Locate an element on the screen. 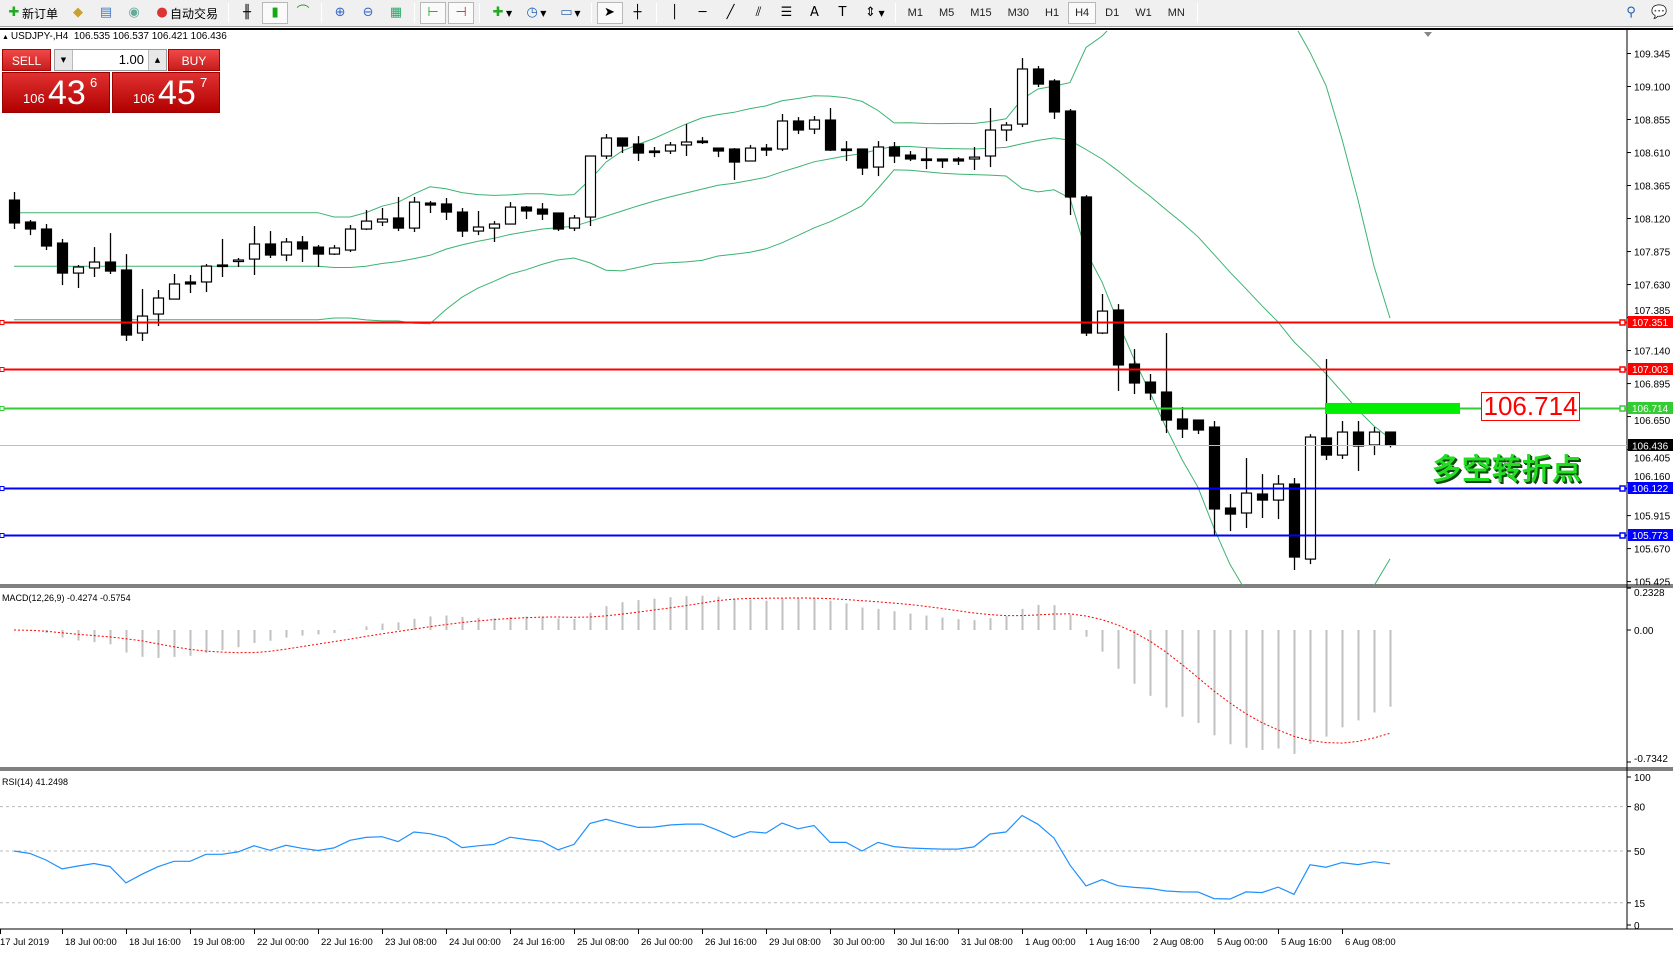 Image resolution: width=1673 pixels, height=953 pixels. time-label: 24 Jul 00:00 is located at coordinates (475, 942).